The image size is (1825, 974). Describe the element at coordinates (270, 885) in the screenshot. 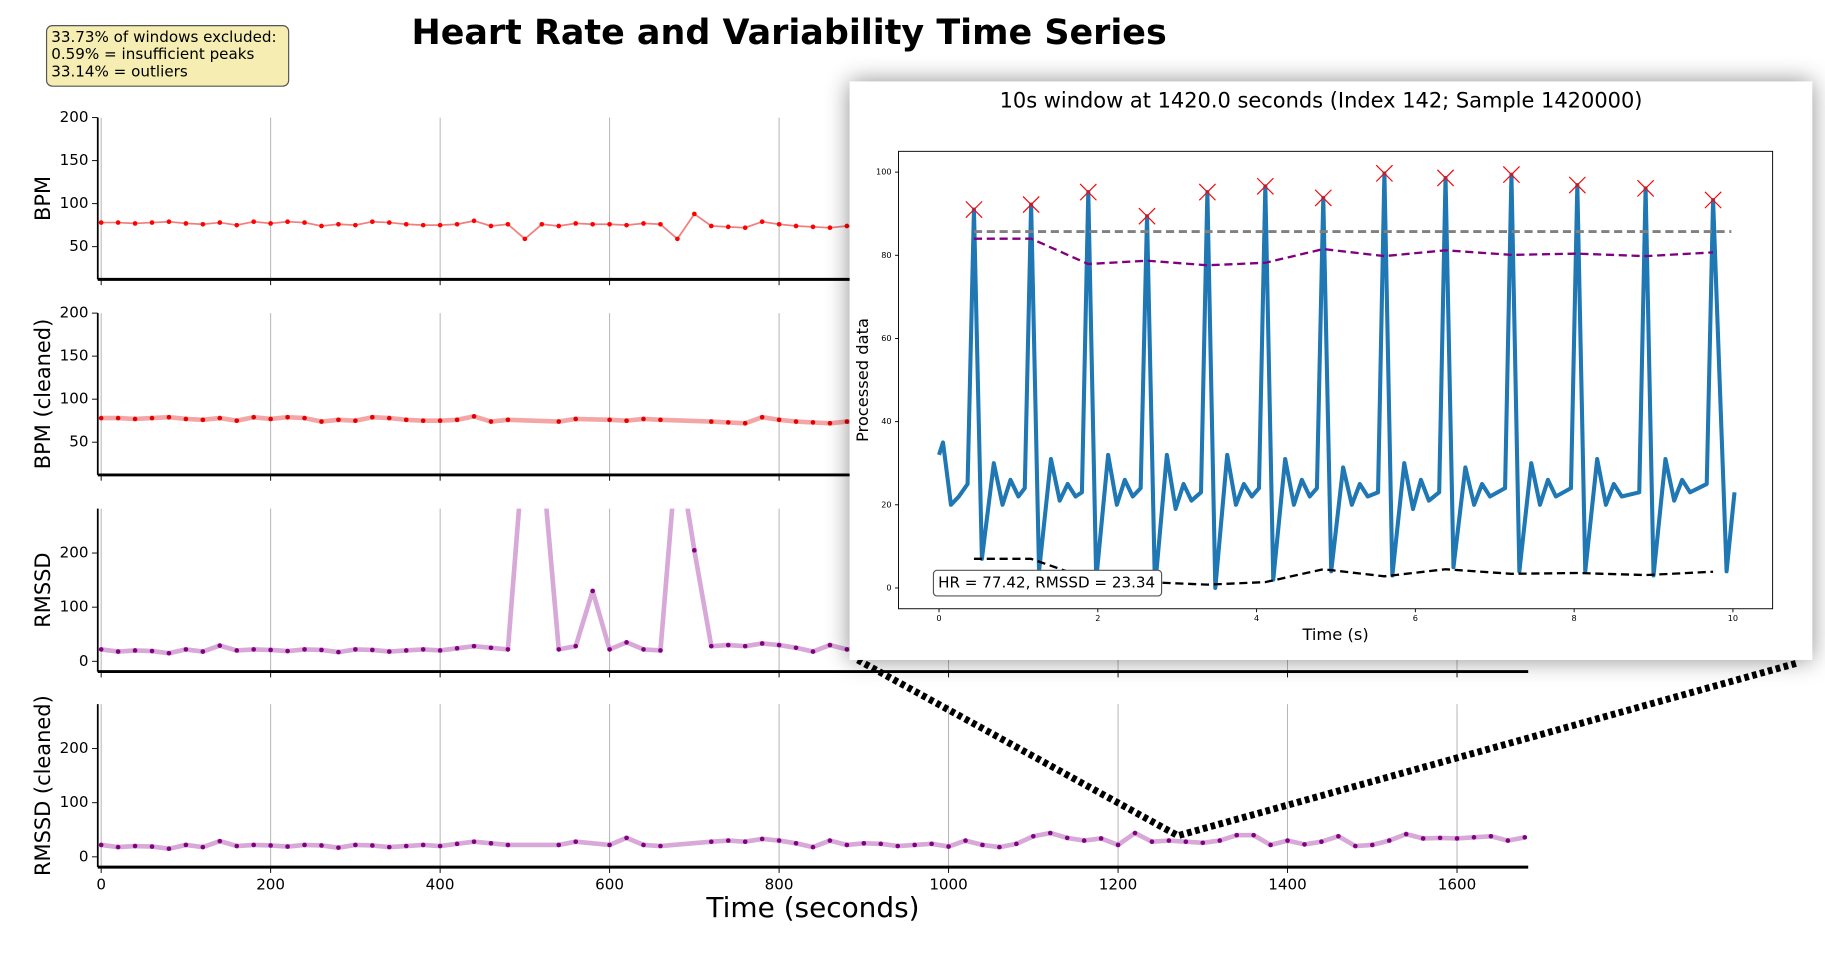

I see `x-tick-label: 200` at that location.